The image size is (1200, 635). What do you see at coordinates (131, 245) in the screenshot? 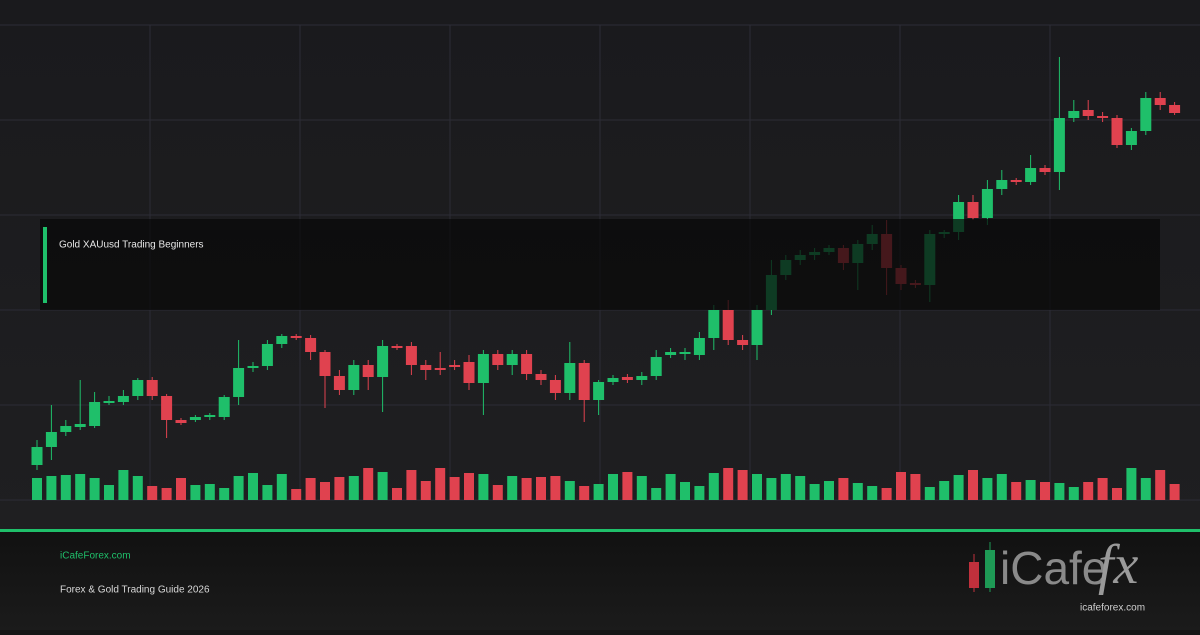
I see `banner-title: Gold XAUusd Trading Beginners` at bounding box center [131, 245].